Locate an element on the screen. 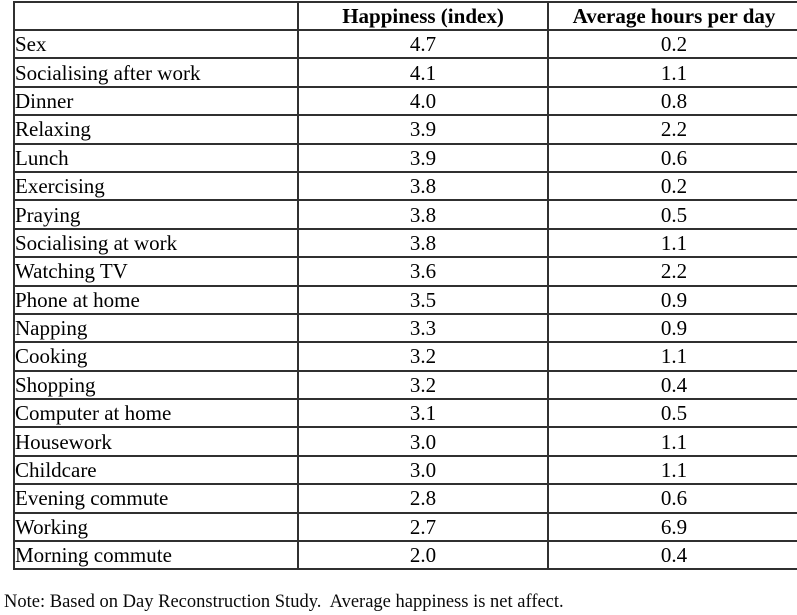 The image size is (797, 615). cell-activity: Relaxing is located at coordinates (156, 129).